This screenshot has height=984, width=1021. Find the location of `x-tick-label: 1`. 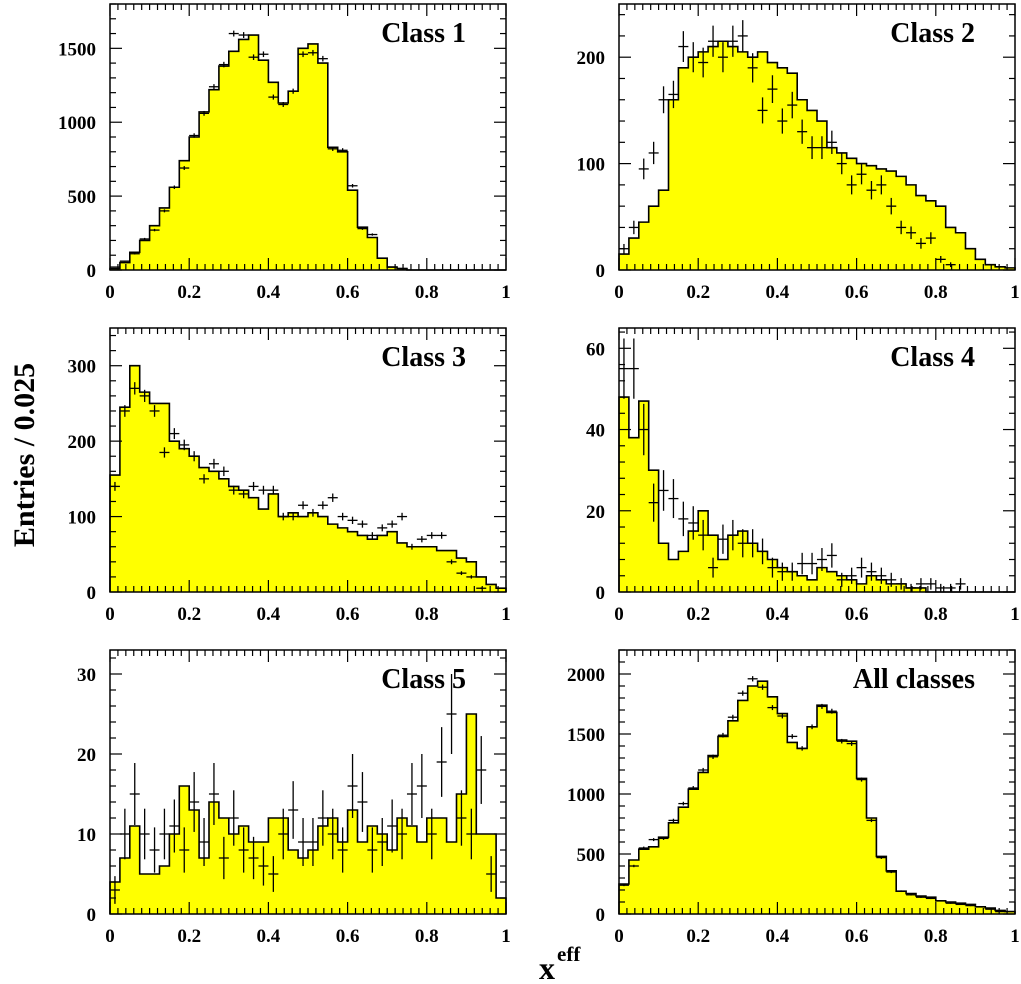

x-tick-label: 1 is located at coordinates (1015, 936).